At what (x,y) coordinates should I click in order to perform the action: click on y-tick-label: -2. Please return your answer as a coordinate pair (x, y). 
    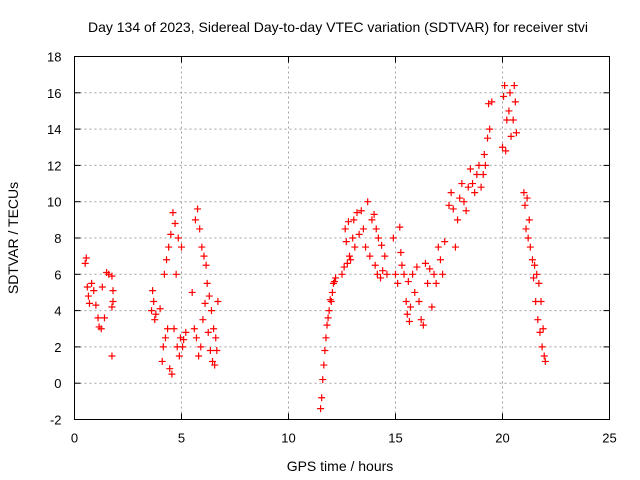
    Looking at the image, I should click on (56, 420).